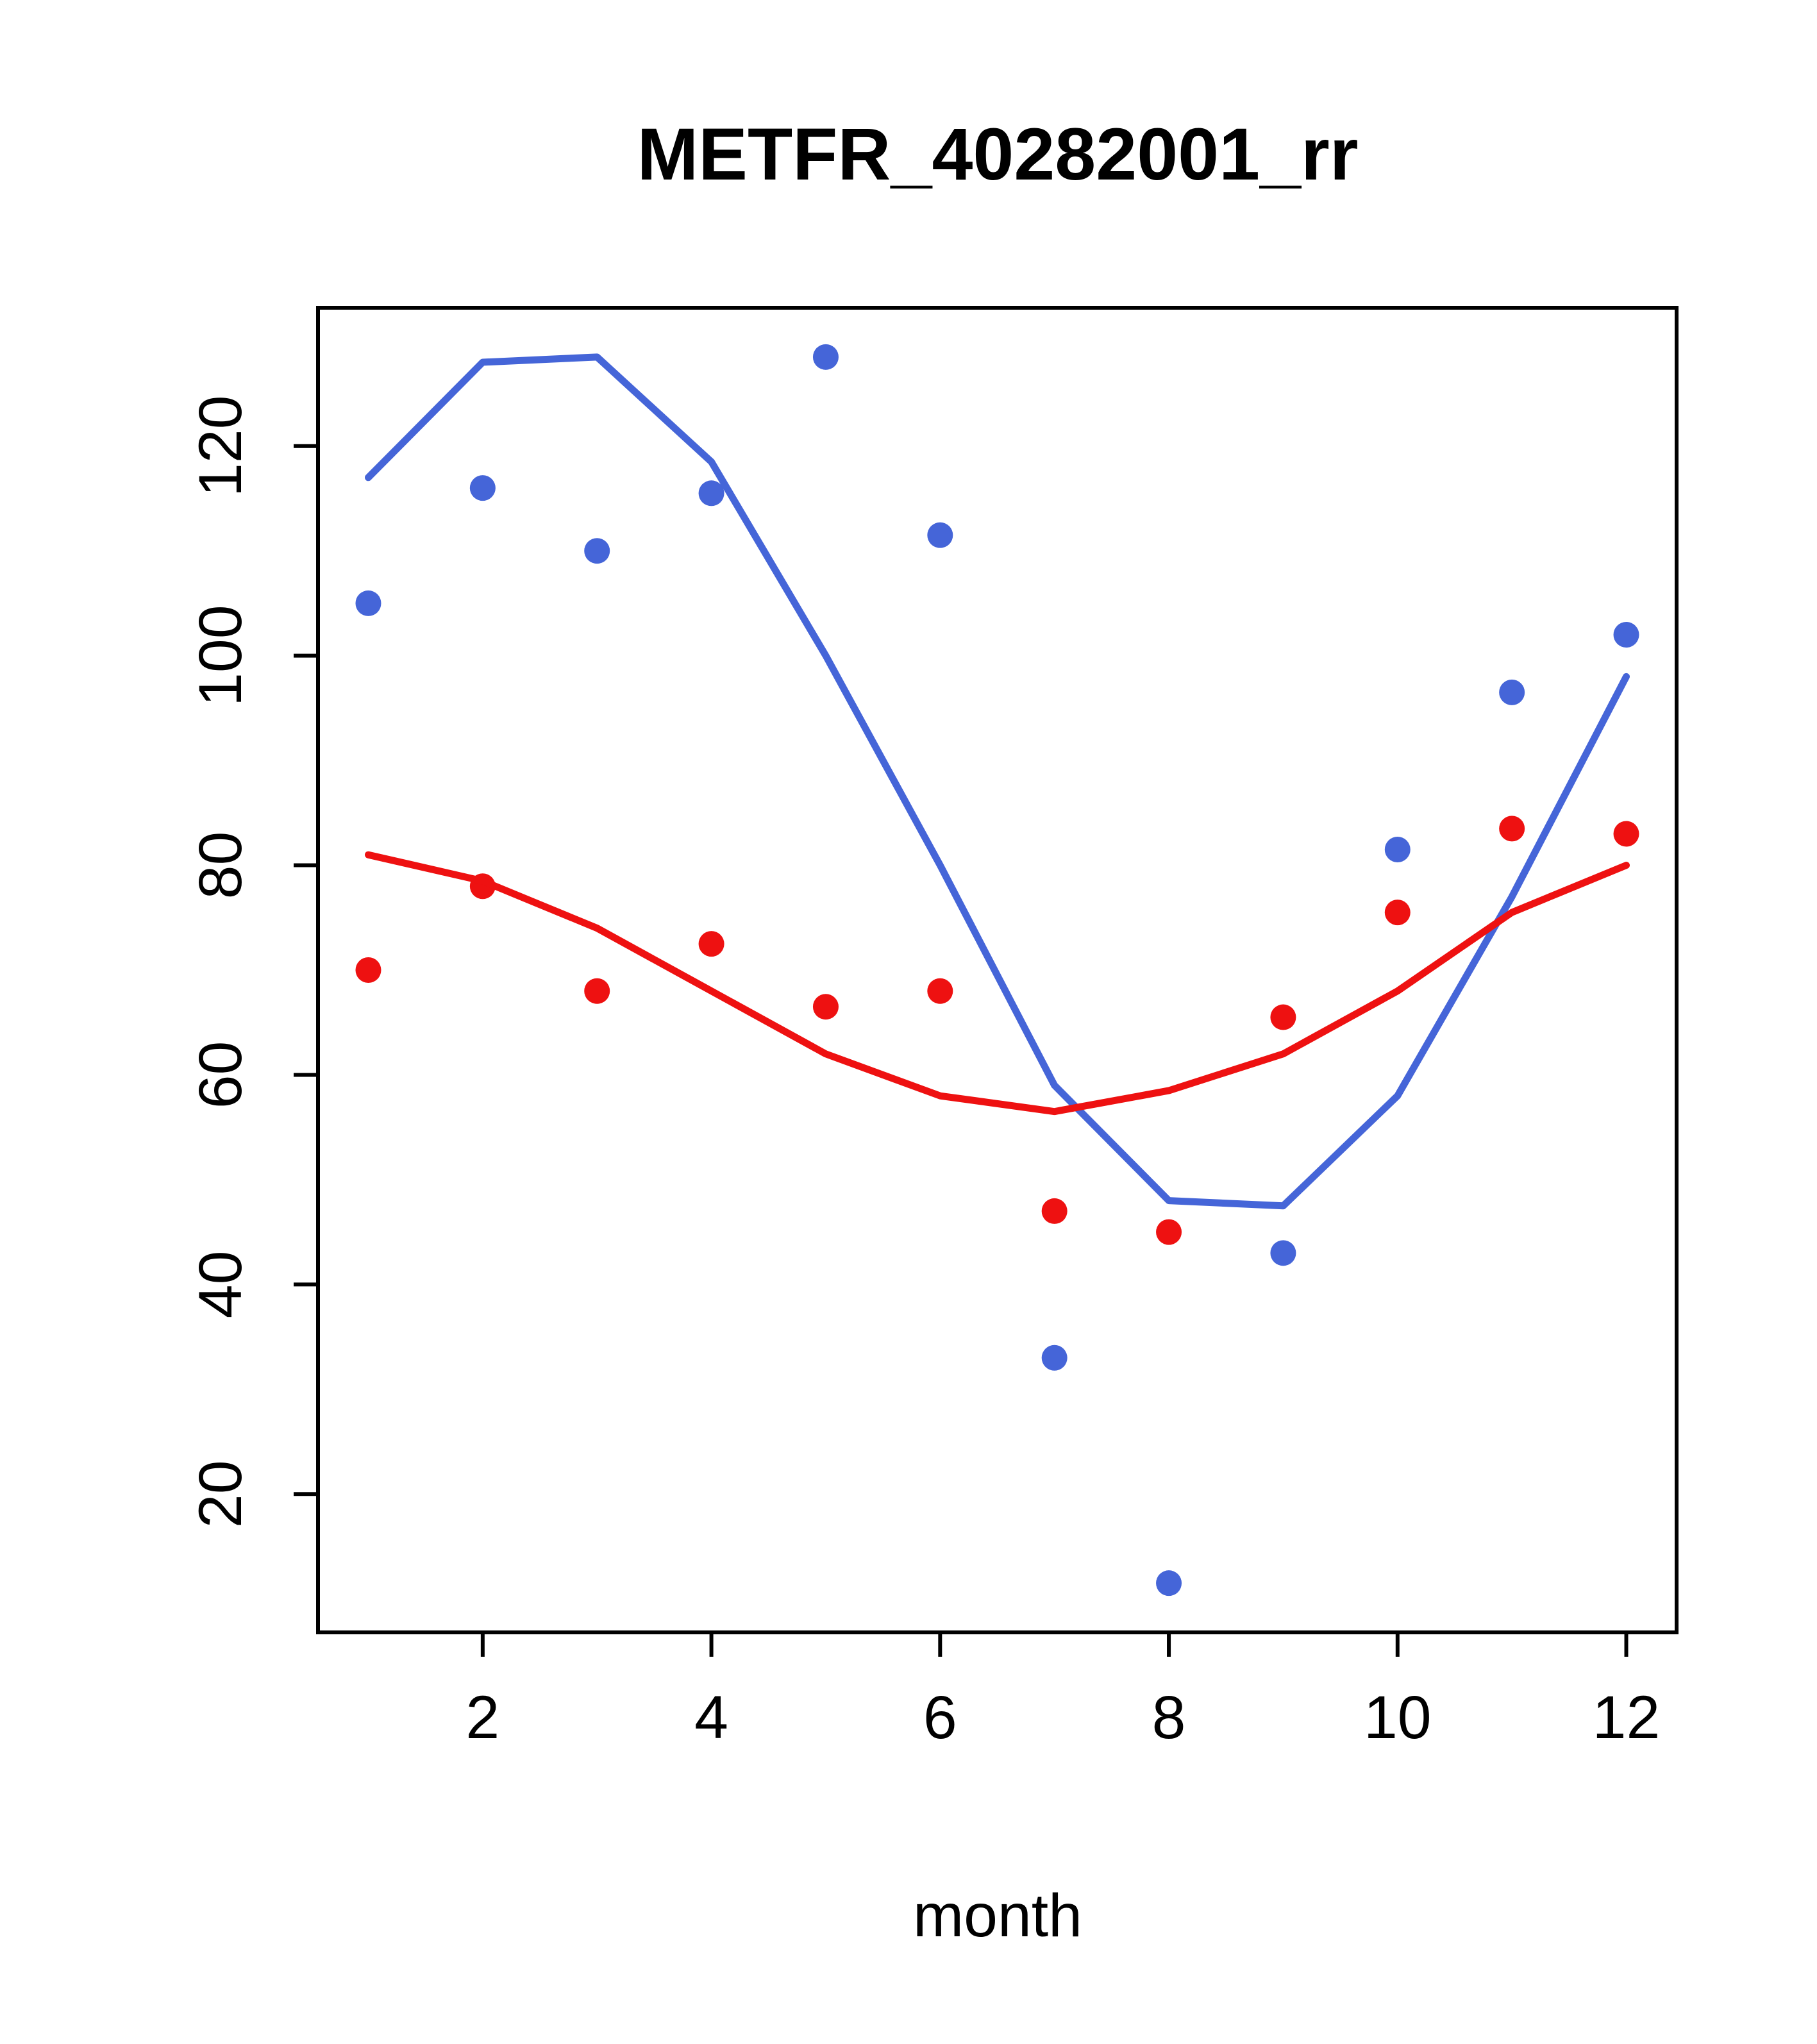  Describe the element at coordinates (221, 866) in the screenshot. I see `y-tick-label: 80` at that location.